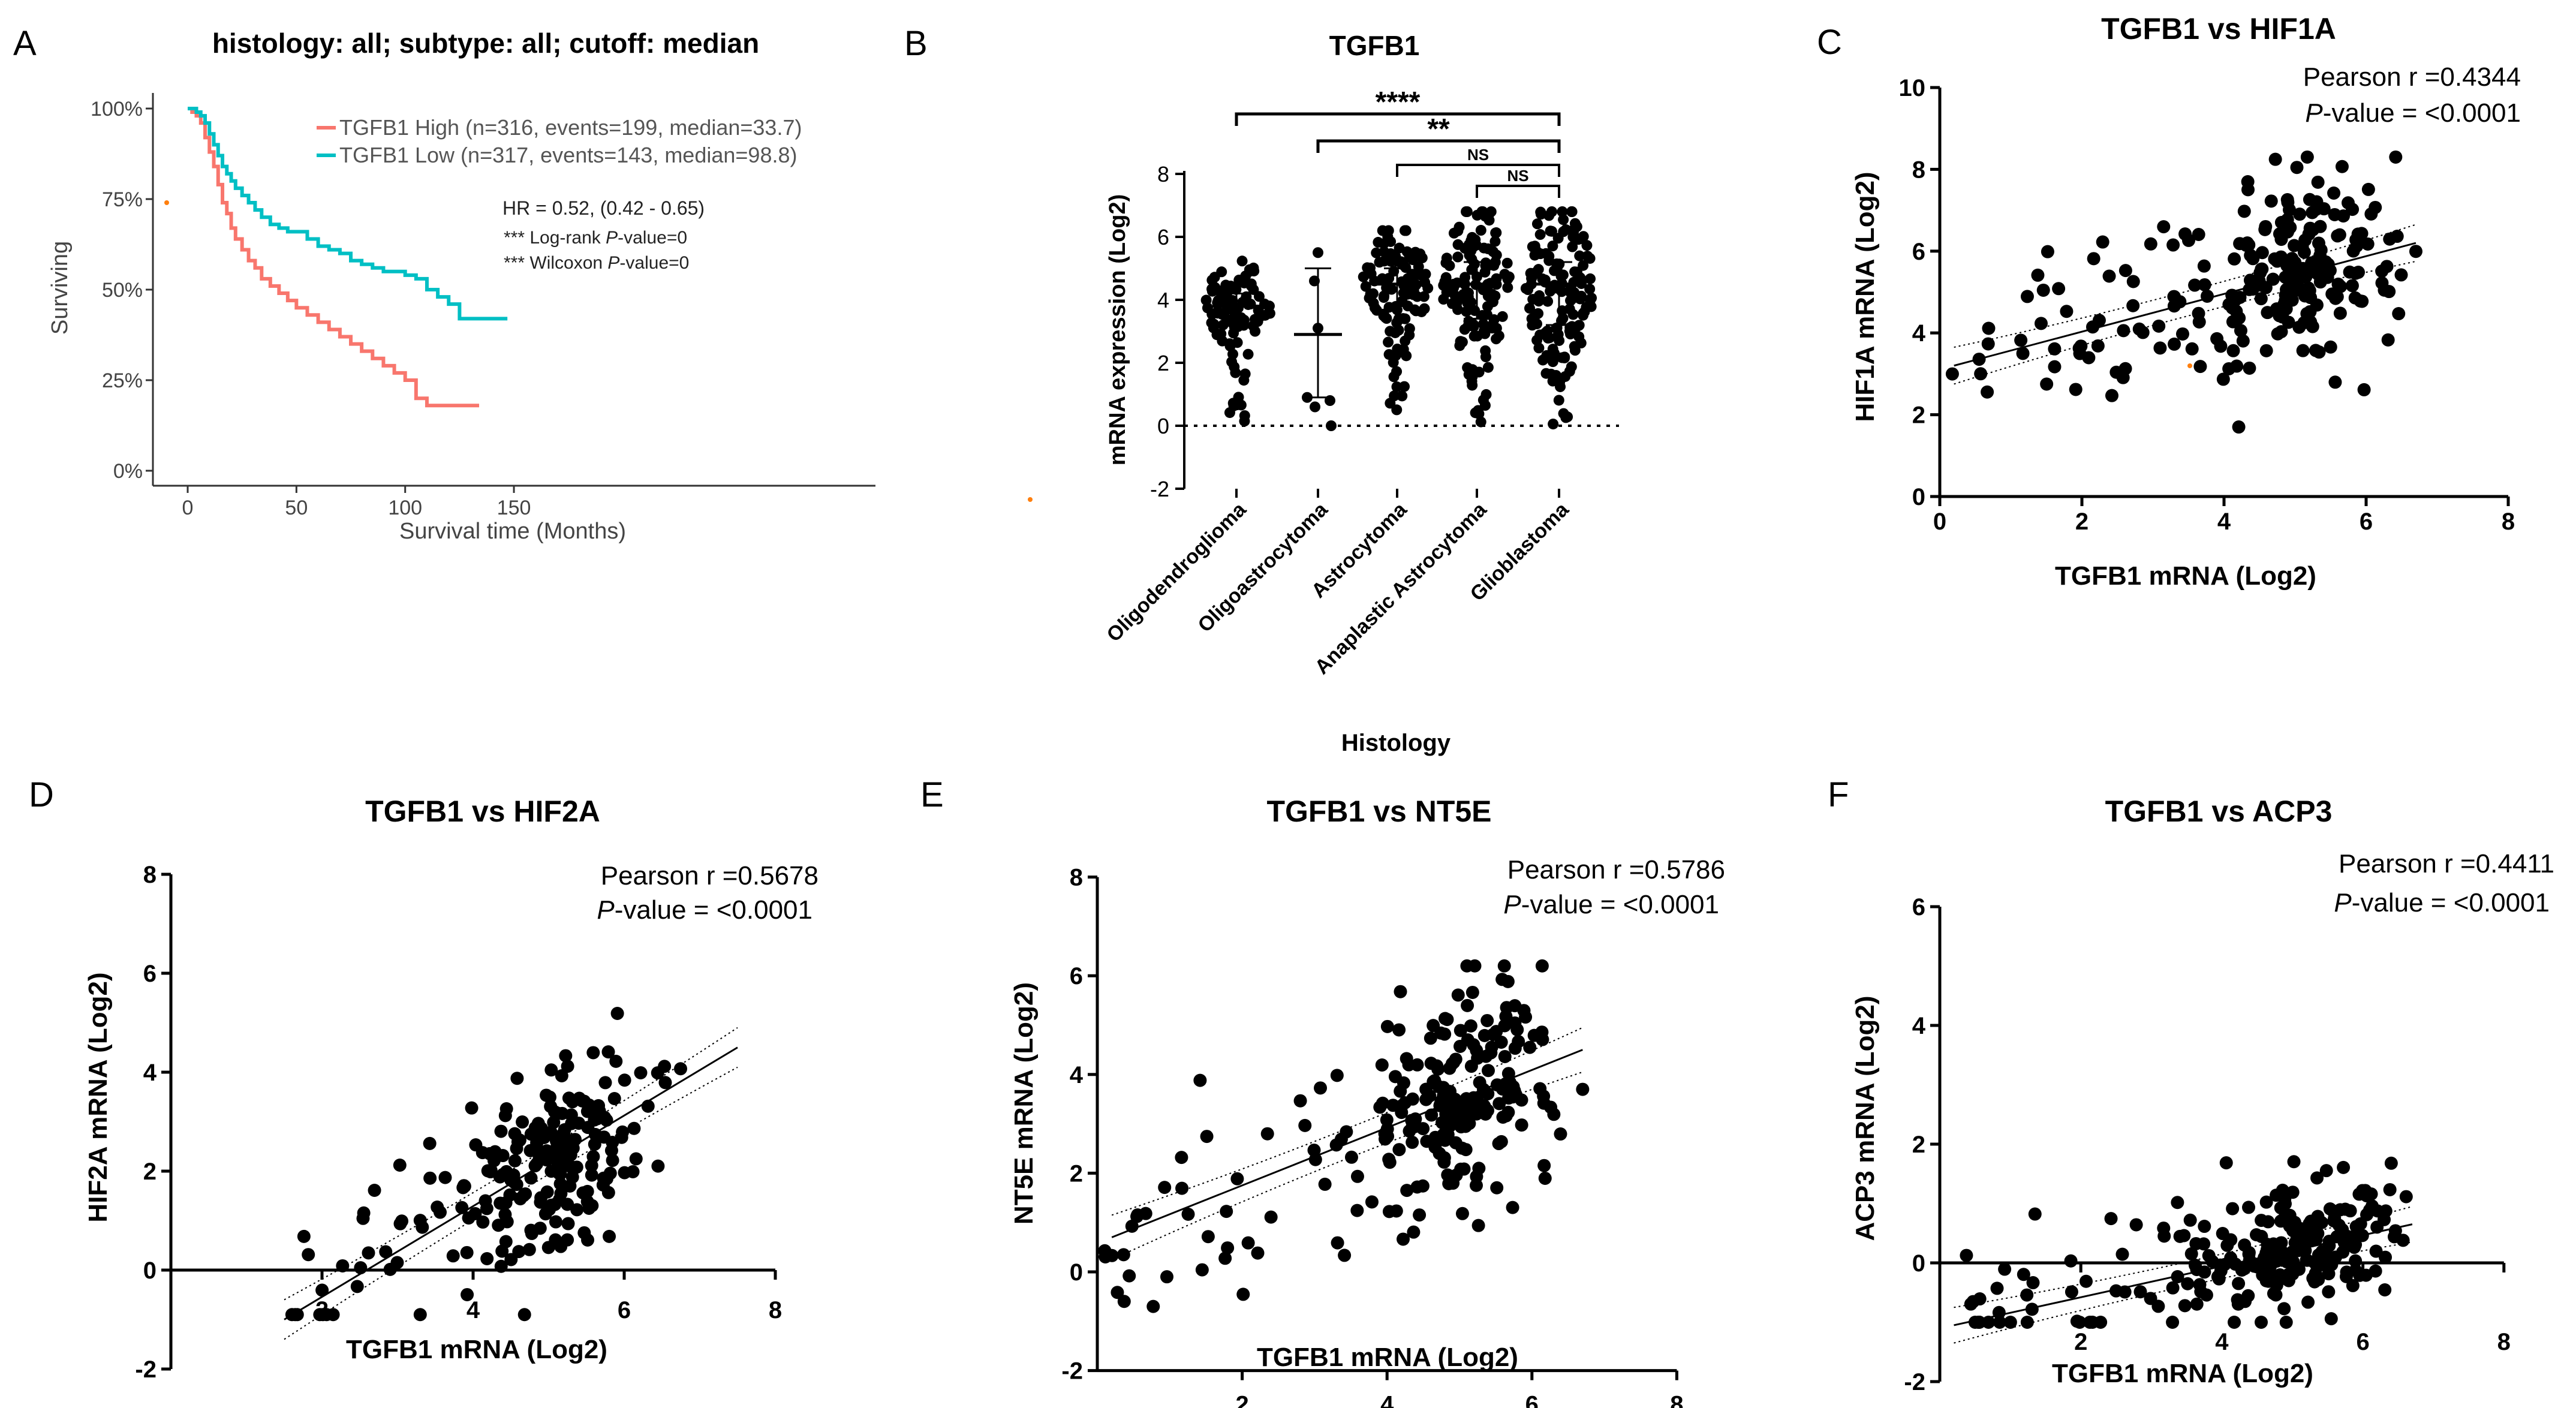  What do you see at coordinates (1915, 1382) in the screenshot?
I see `y-tick-label: -2` at bounding box center [1915, 1382].